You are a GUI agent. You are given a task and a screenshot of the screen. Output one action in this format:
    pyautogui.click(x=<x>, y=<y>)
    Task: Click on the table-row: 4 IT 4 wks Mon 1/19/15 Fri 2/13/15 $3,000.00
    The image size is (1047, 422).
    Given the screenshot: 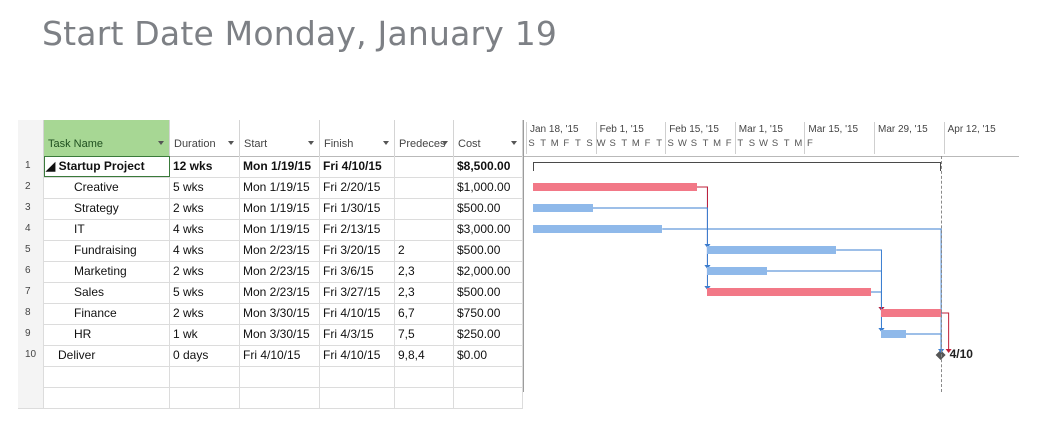 What is the action you would take?
    pyautogui.click(x=270, y=230)
    